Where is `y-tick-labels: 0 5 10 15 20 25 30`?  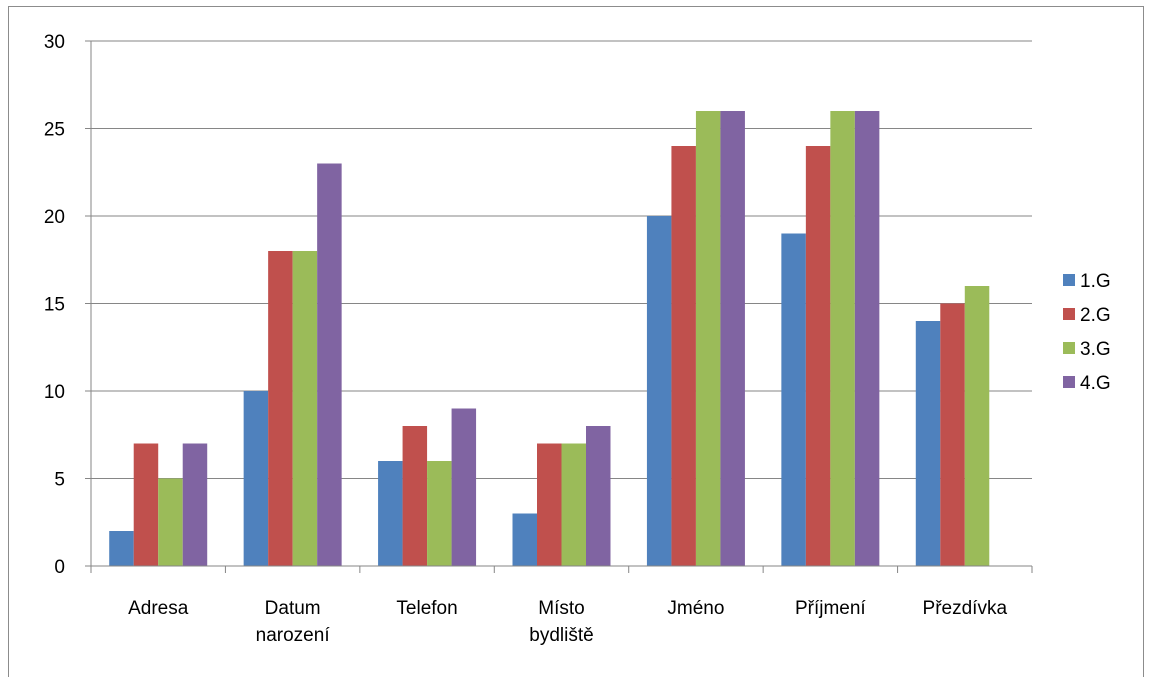
y-tick-labels: 0 5 10 15 20 25 30 is located at coordinates (54, 305).